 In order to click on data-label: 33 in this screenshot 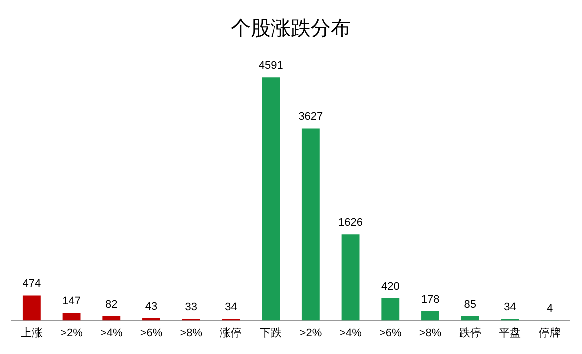, I will do `click(191, 308)`.